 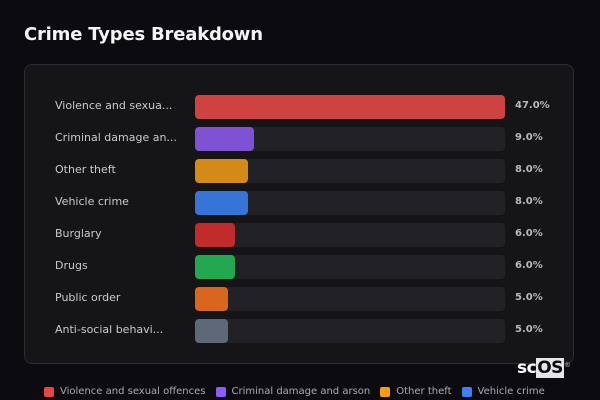 I want to click on bar-value: 9.0%, so click(x=529, y=137).